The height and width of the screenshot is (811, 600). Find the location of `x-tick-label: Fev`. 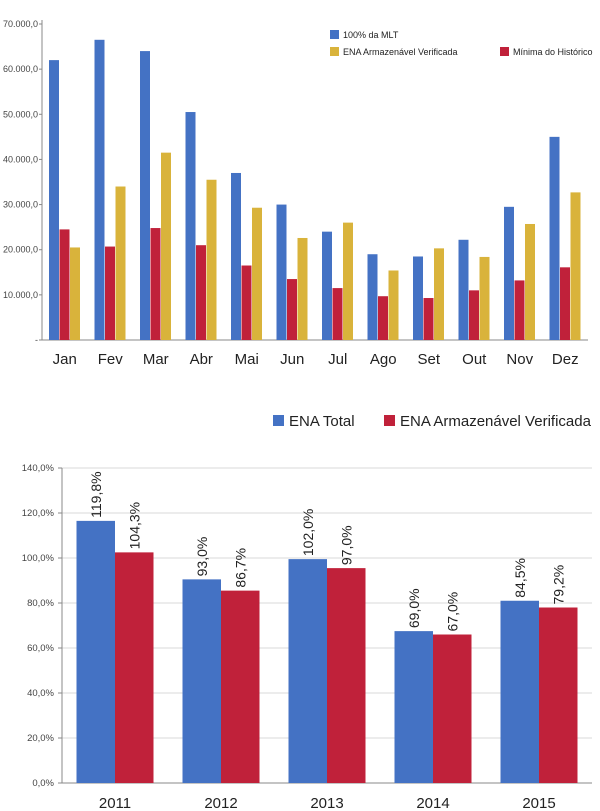

x-tick-label: Fev is located at coordinates (111, 359).